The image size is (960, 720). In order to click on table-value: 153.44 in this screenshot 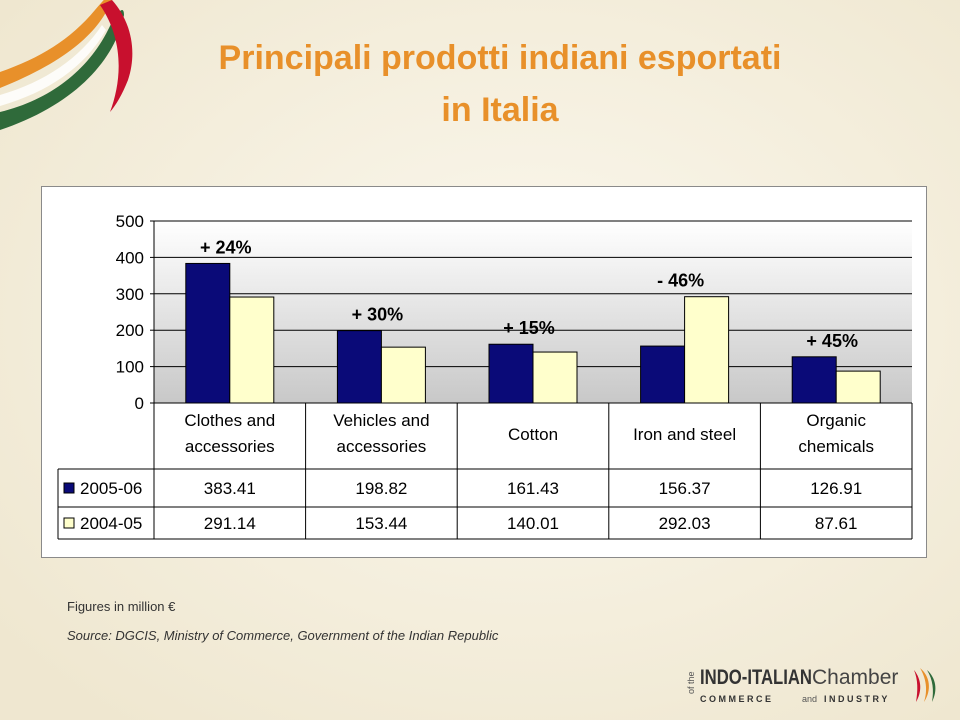, I will do `click(381, 523)`.